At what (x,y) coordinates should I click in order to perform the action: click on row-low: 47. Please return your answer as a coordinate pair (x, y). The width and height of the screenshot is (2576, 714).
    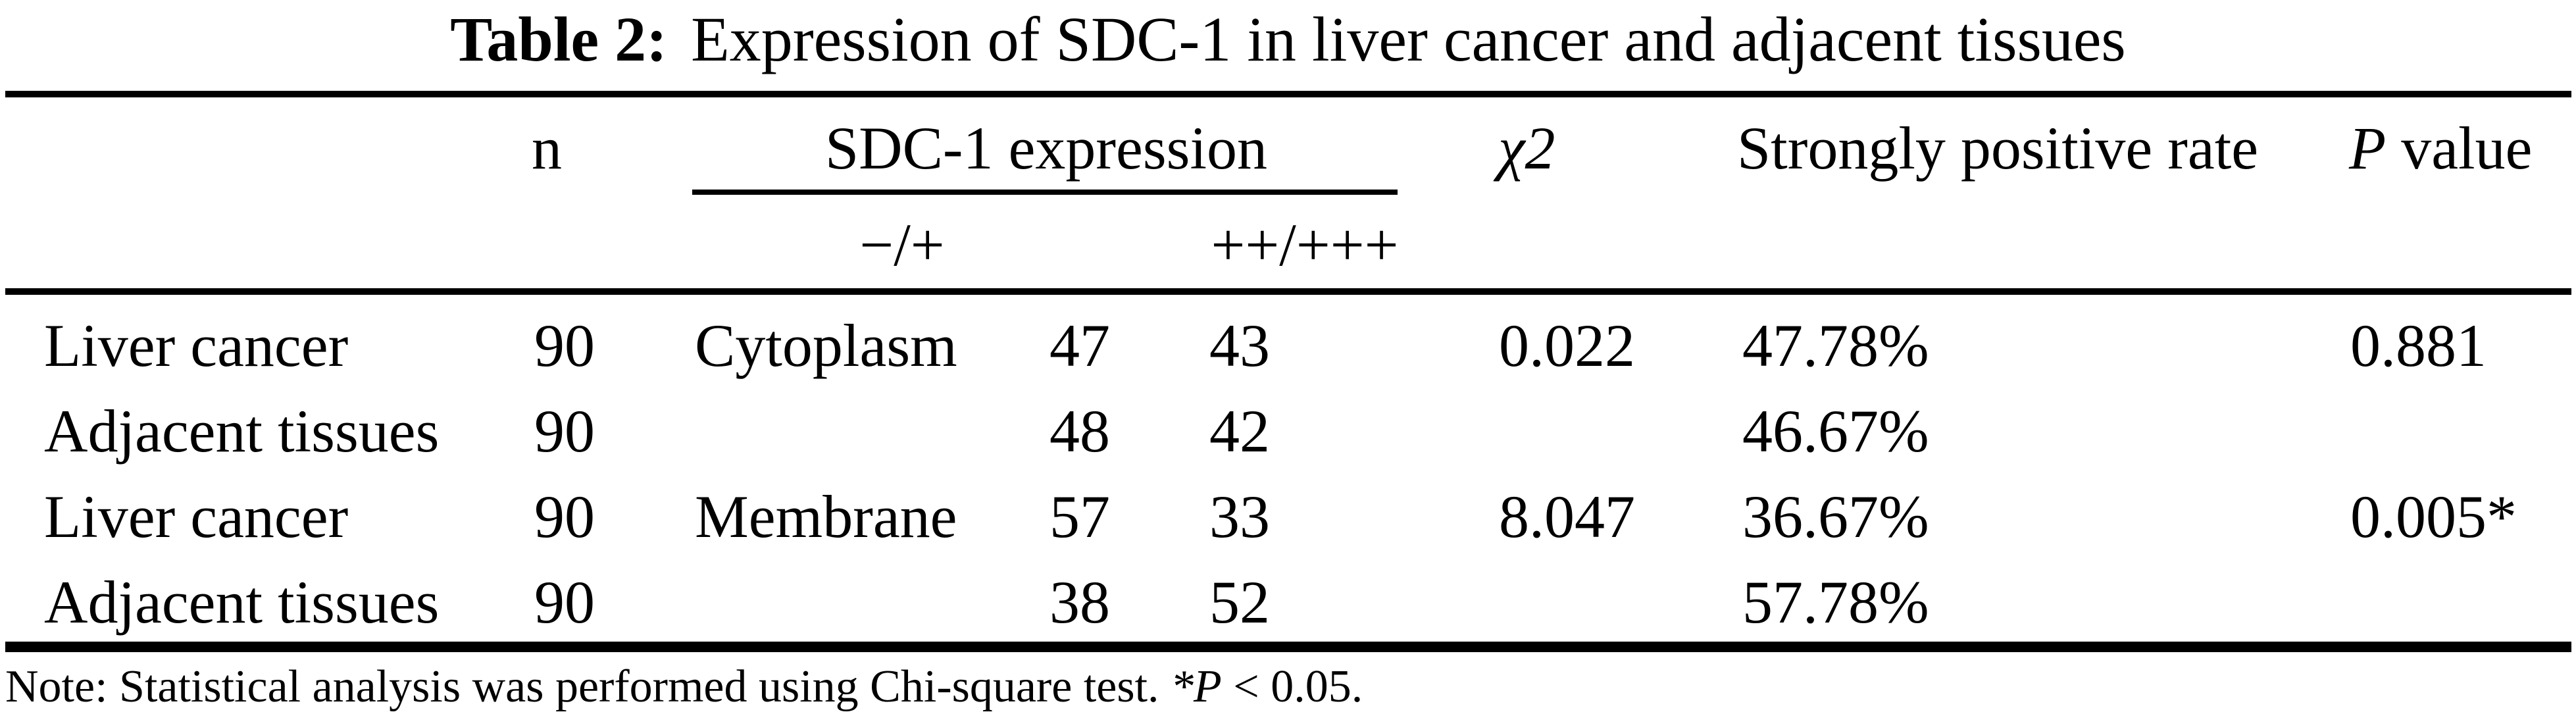
    Looking at the image, I should click on (1079, 345).